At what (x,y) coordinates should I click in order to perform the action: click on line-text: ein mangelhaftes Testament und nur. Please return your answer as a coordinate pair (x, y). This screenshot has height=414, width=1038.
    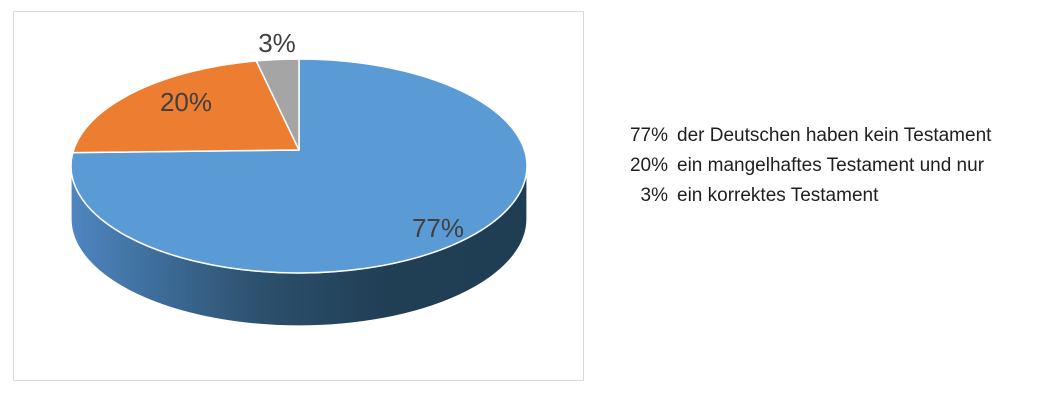
    Looking at the image, I should click on (831, 165).